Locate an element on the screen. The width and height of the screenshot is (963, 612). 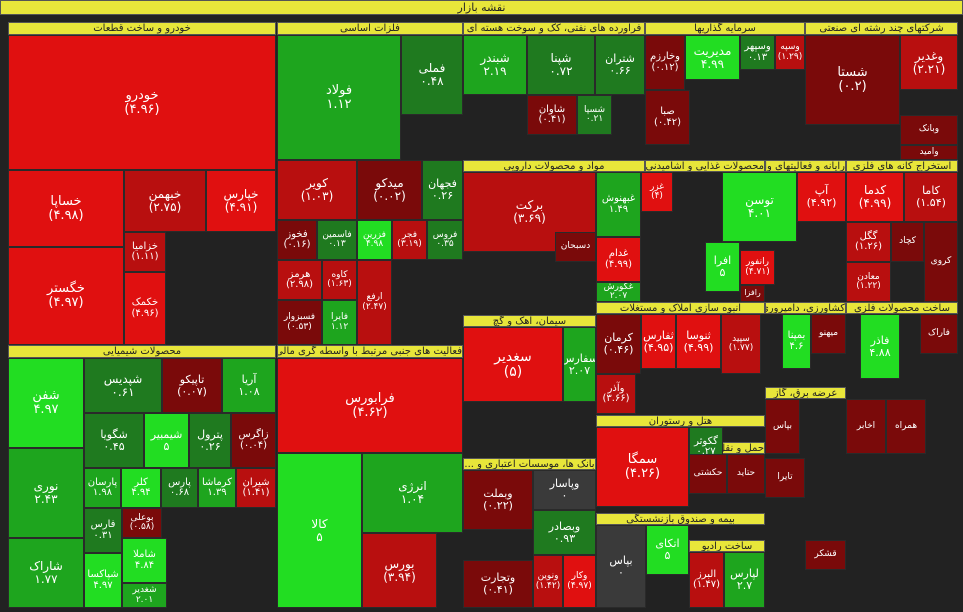
stock-tile: وبانک is located at coordinates (929, 130).